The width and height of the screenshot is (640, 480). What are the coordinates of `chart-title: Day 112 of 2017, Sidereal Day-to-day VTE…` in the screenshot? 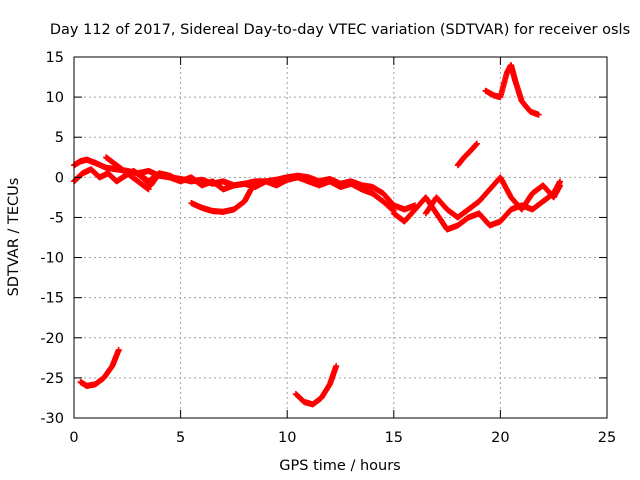 It's located at (340, 30).